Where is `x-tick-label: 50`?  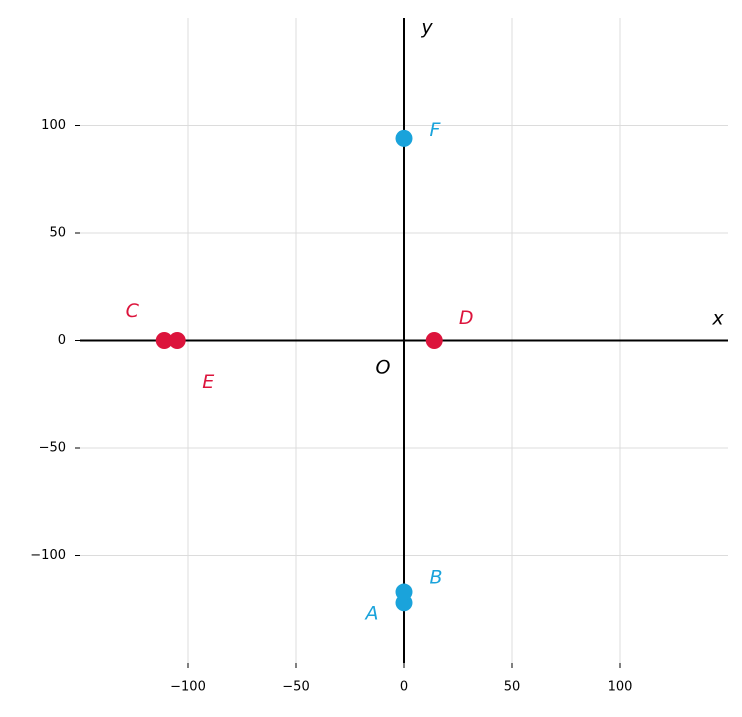
x-tick-label: 50 is located at coordinates (512, 687).